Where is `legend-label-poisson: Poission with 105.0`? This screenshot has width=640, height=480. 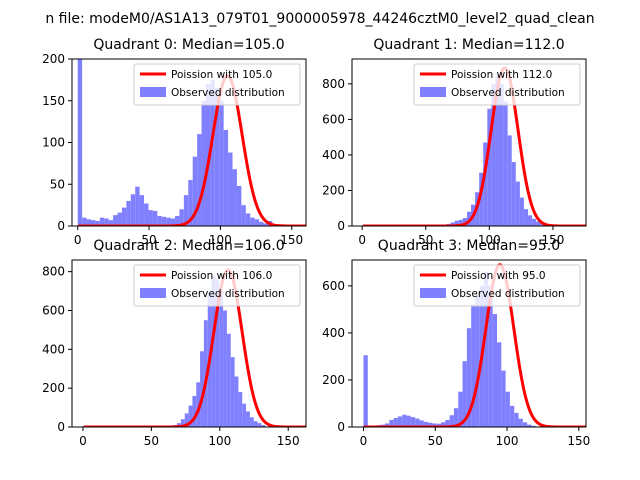
legend-label-poisson: Poission with 105.0 is located at coordinates (221, 75).